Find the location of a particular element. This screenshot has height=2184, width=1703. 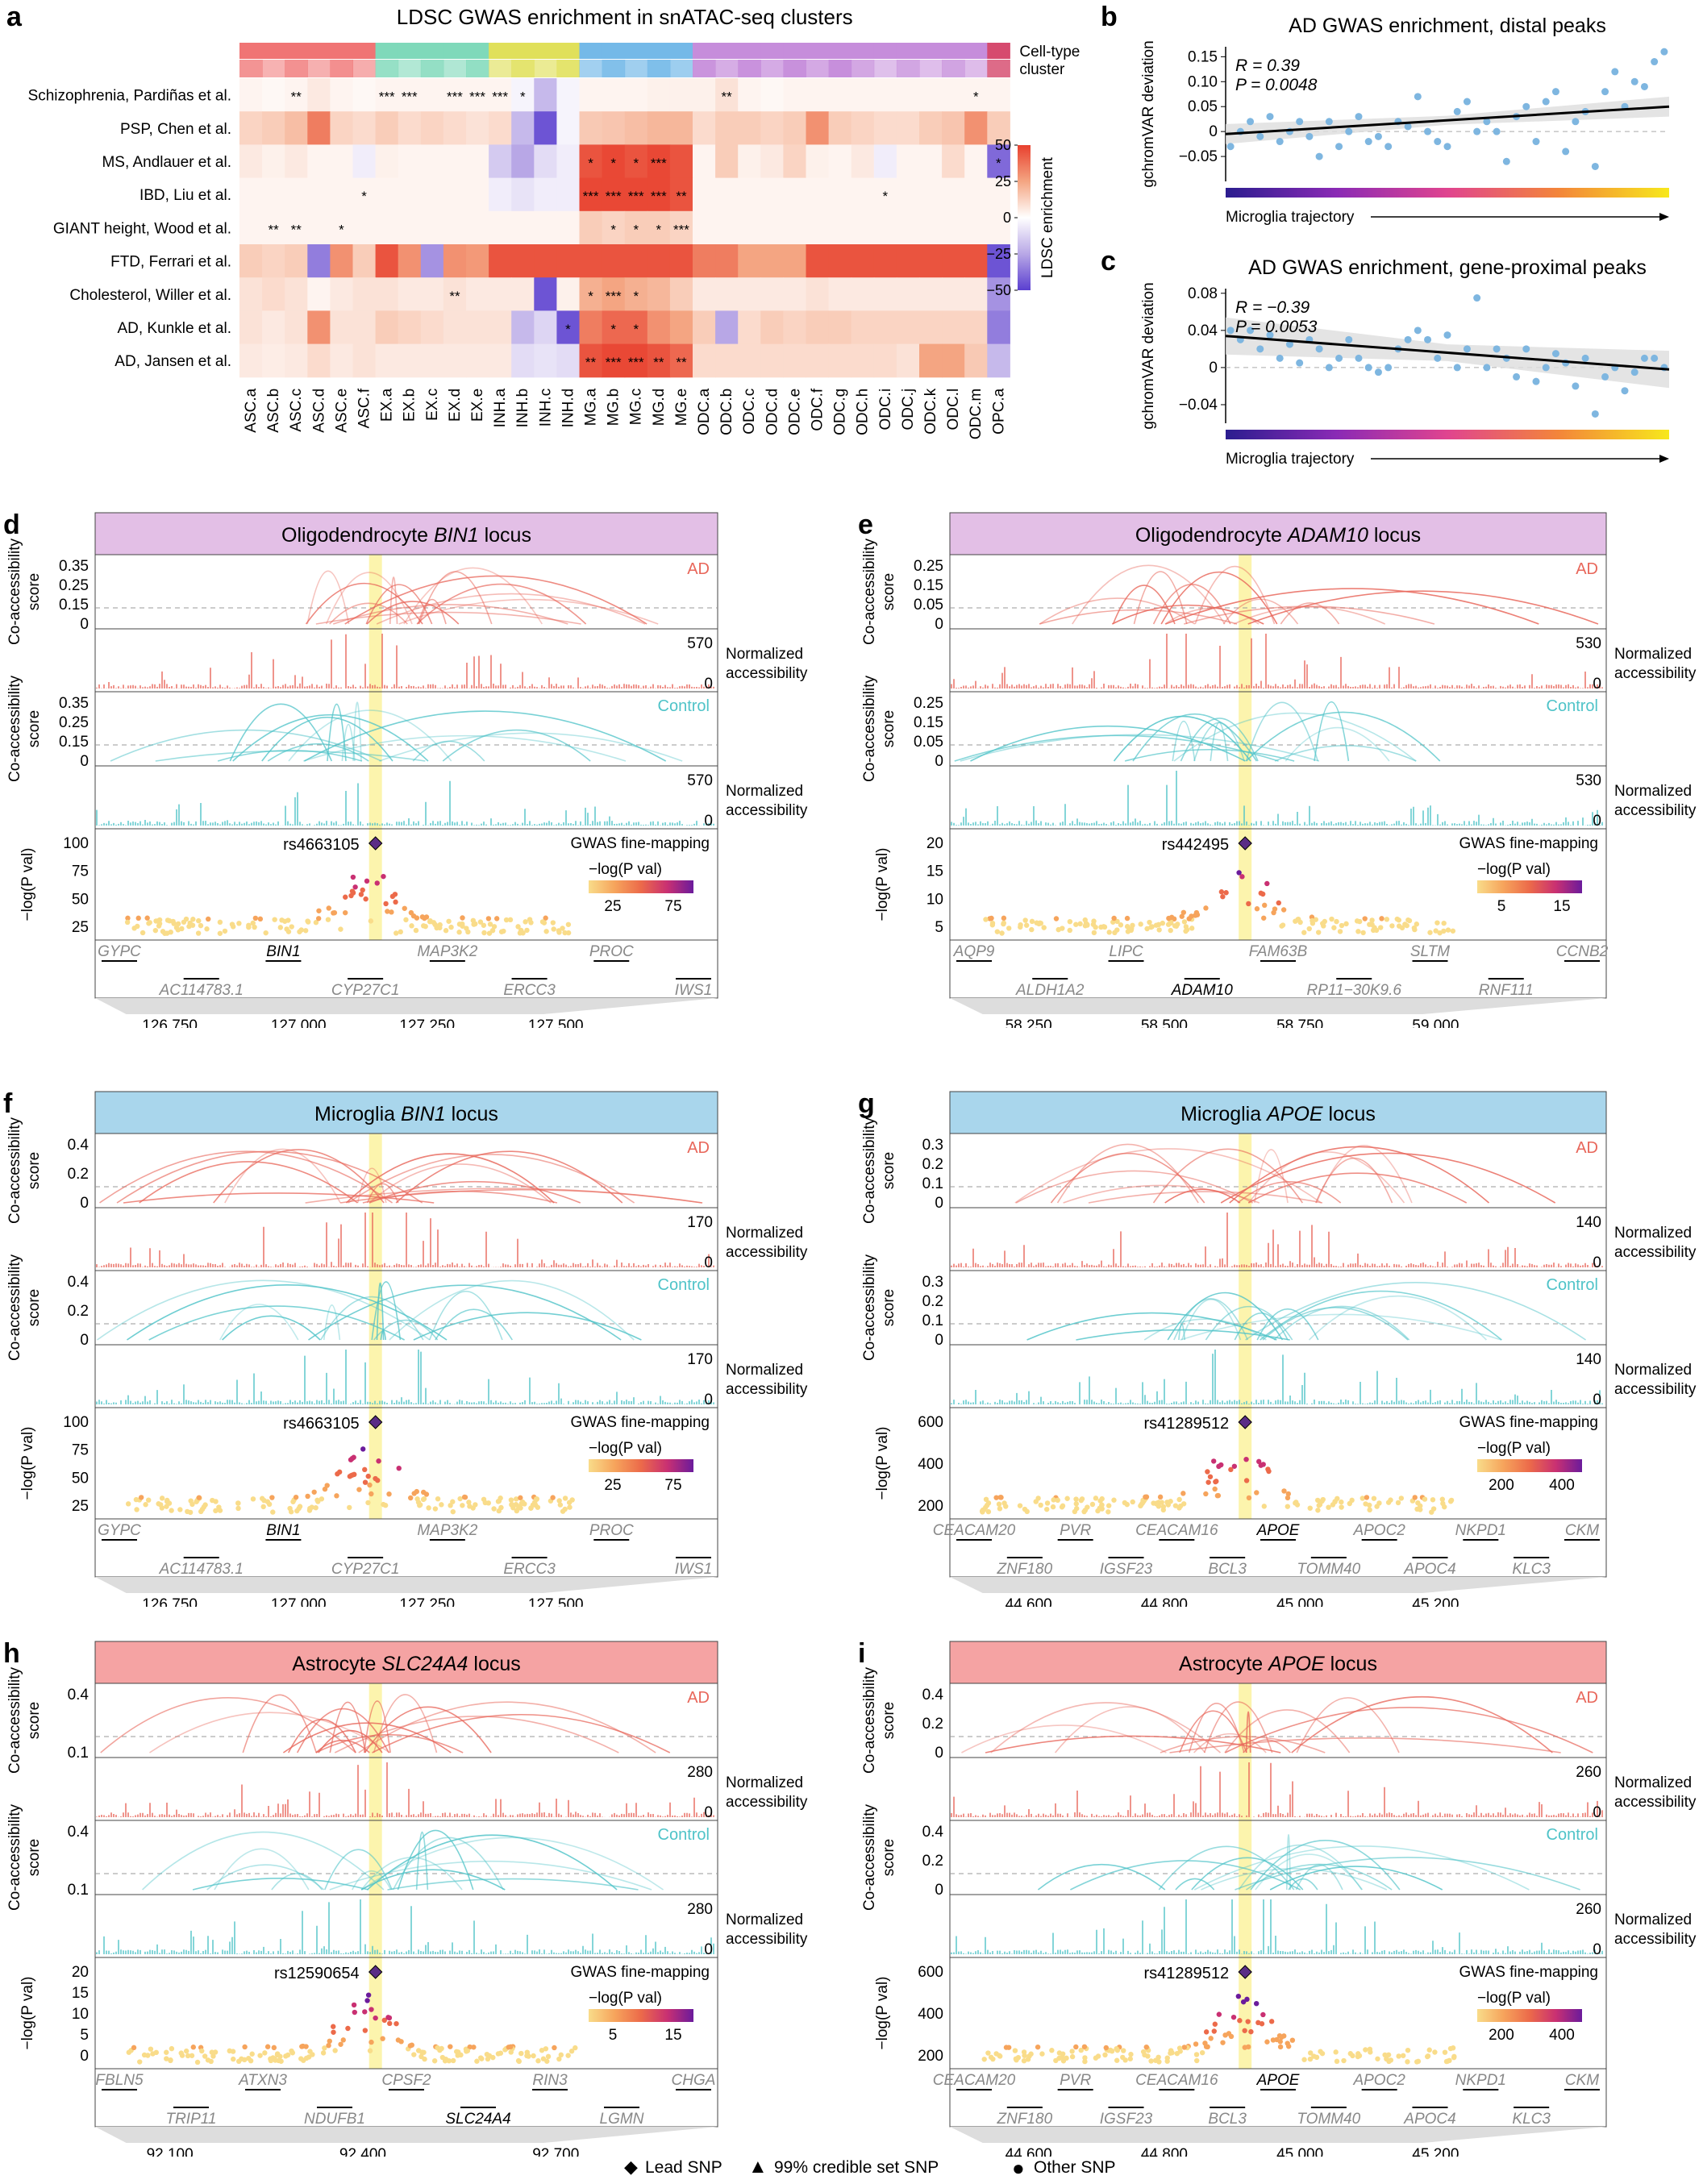

coacc-tick-label: 0.15 is located at coordinates (928, 722).